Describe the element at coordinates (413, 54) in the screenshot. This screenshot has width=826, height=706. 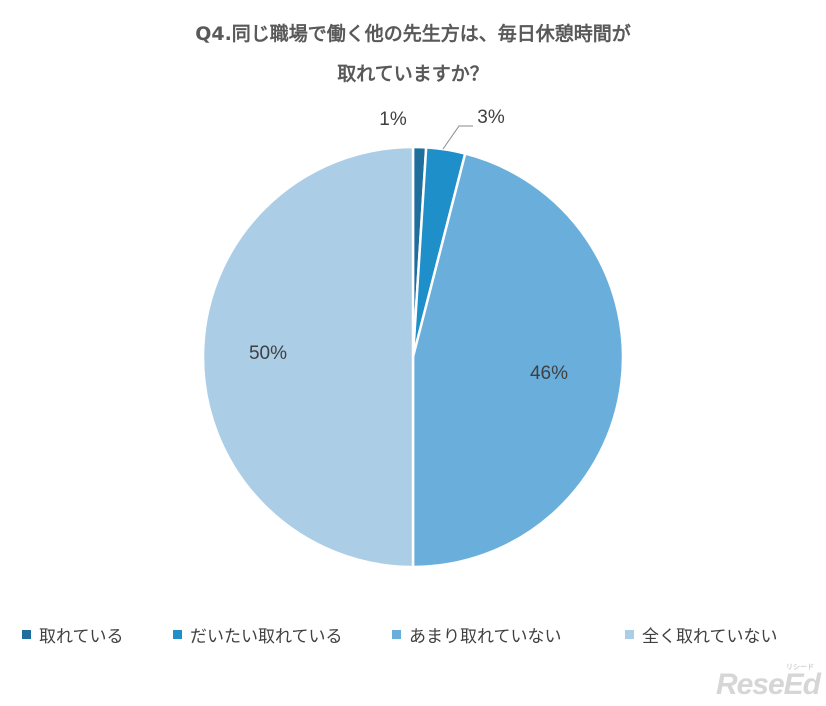
I see `chart-title: Q4.同じ職場で働く他の先生方は、毎日休憩時間が 取れていますか？` at that location.